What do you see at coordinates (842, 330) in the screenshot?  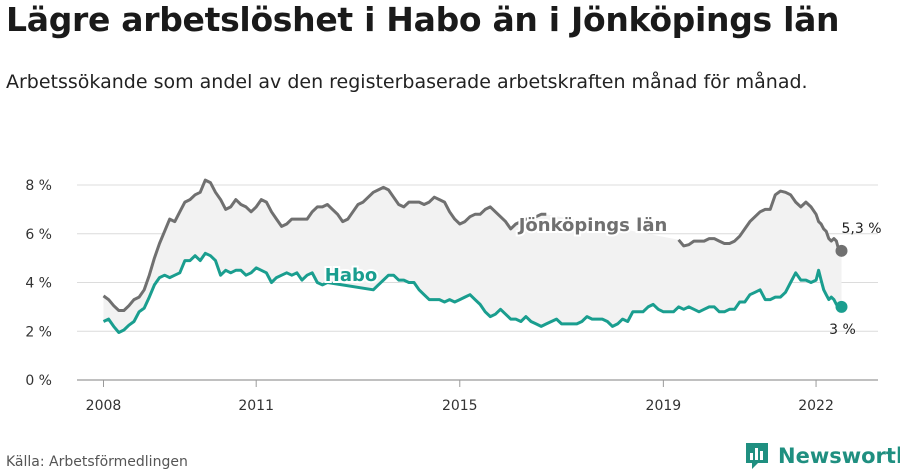 I see `end-label-habo: 3 %` at bounding box center [842, 330].